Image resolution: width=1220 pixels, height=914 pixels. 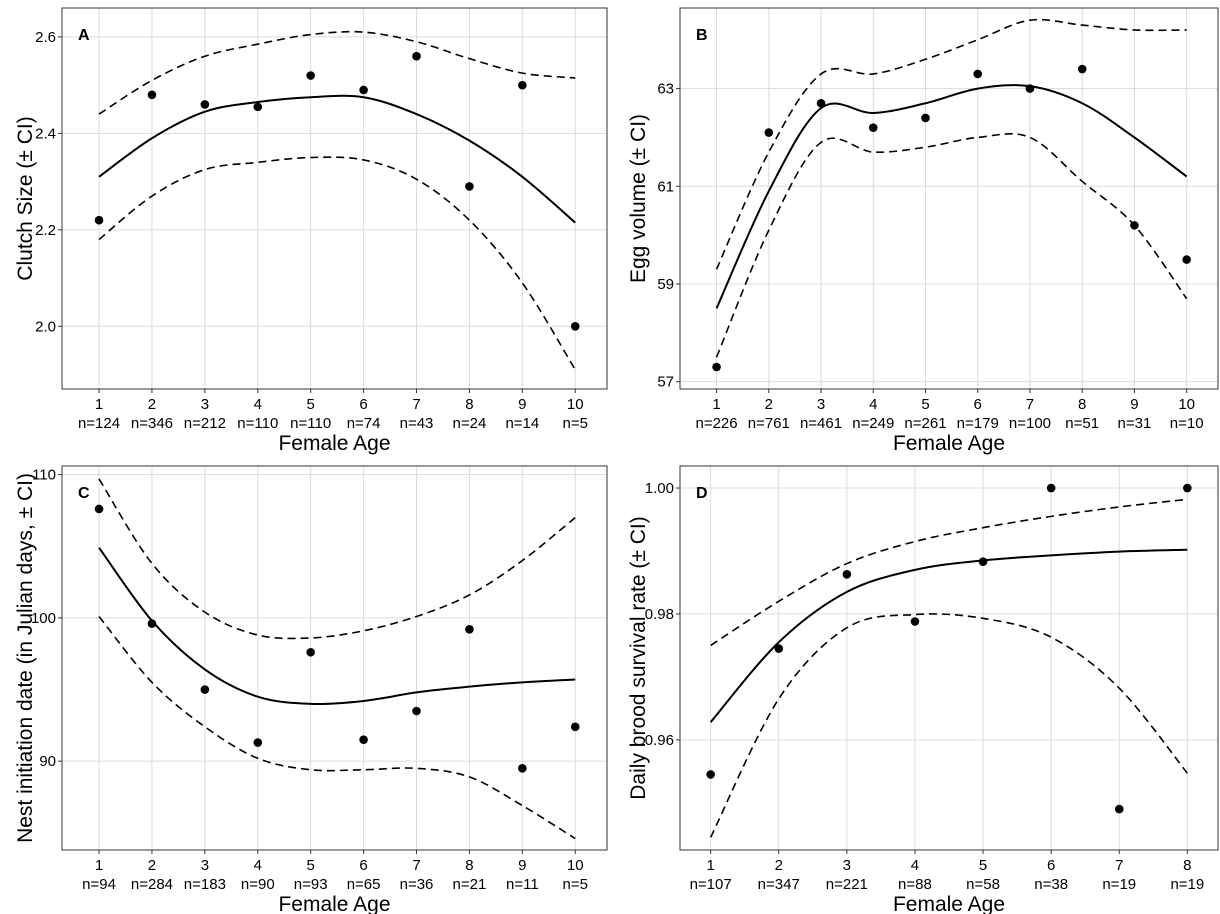 I want to click on x-tick-label: 1, so click(x=99, y=404).